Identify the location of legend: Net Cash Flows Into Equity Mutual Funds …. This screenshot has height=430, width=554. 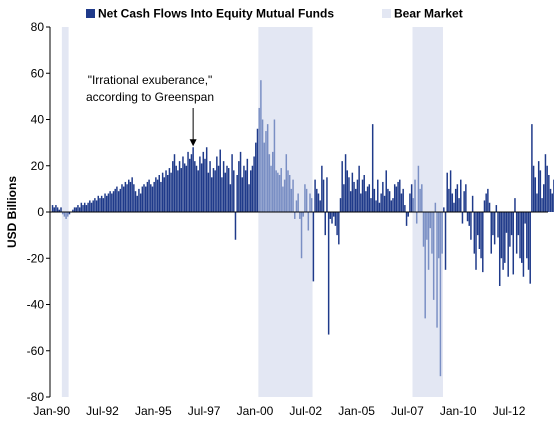
(274, 14).